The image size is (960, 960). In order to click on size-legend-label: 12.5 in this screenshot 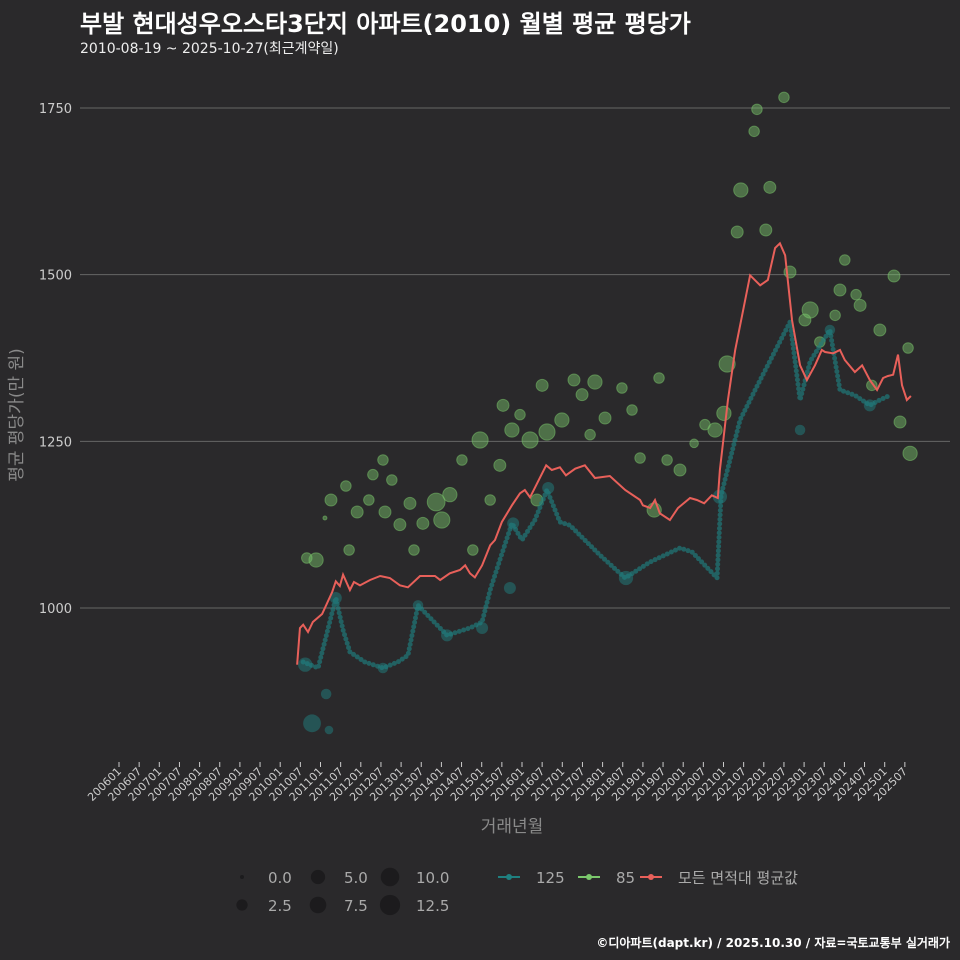, I will do `click(432, 906)`.